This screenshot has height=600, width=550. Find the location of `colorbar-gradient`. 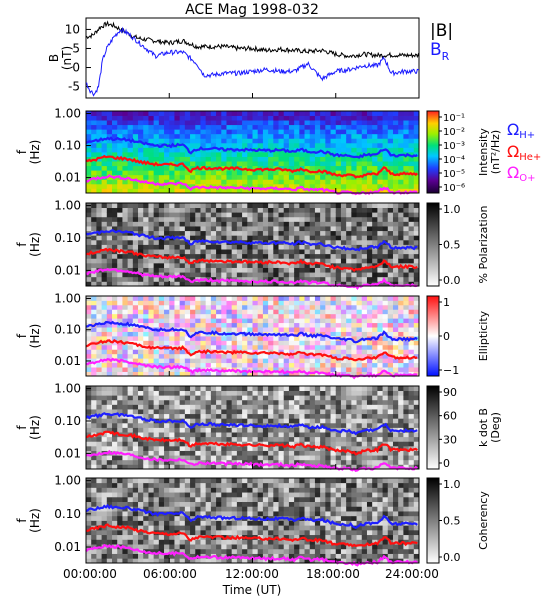

colorbar-gradient is located at coordinates (433, 427).